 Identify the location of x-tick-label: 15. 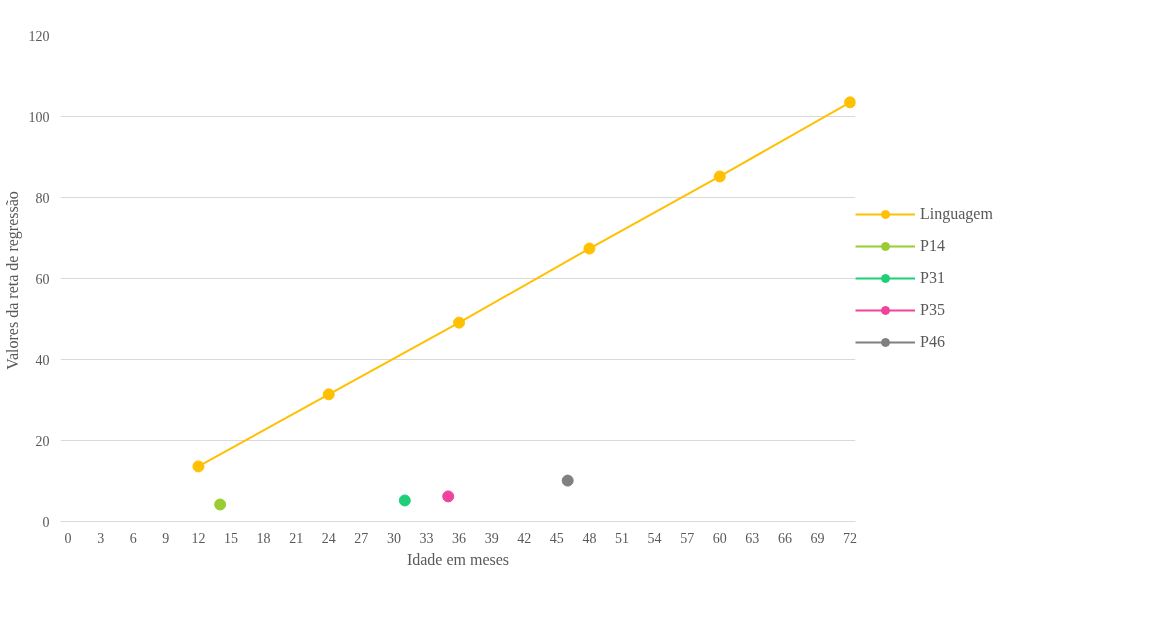
(231, 538).